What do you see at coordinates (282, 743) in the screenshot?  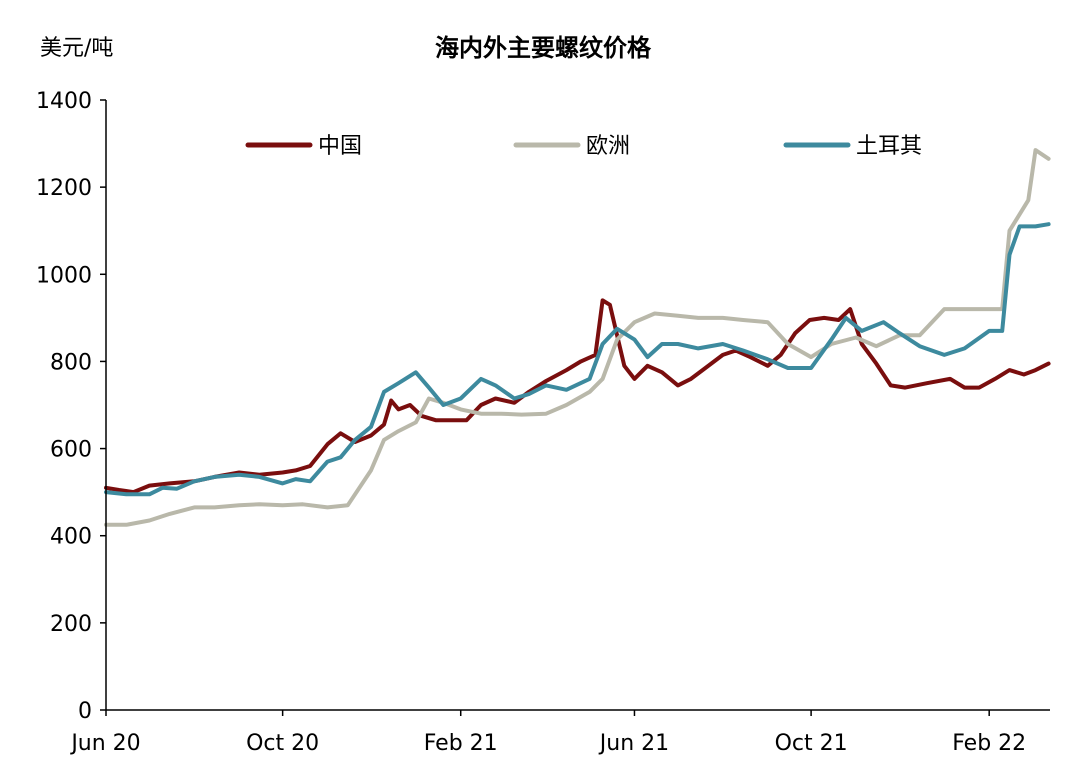 I see `x-tick-label: Oct 20` at bounding box center [282, 743].